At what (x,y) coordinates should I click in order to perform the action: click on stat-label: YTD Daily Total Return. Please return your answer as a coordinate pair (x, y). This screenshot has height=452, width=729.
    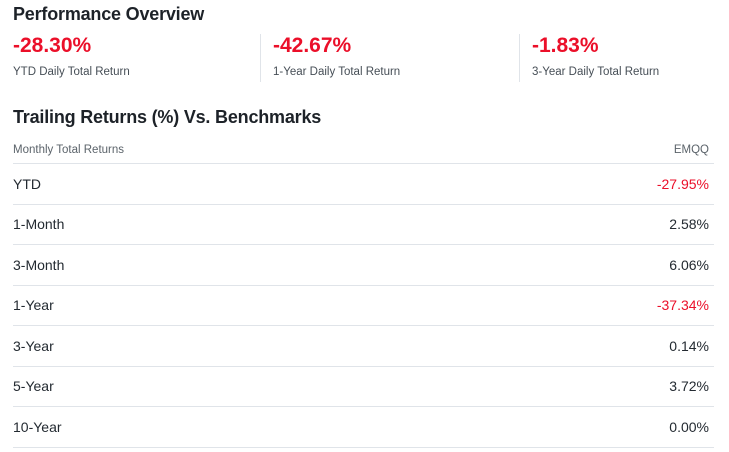
    Looking at the image, I should click on (71, 72).